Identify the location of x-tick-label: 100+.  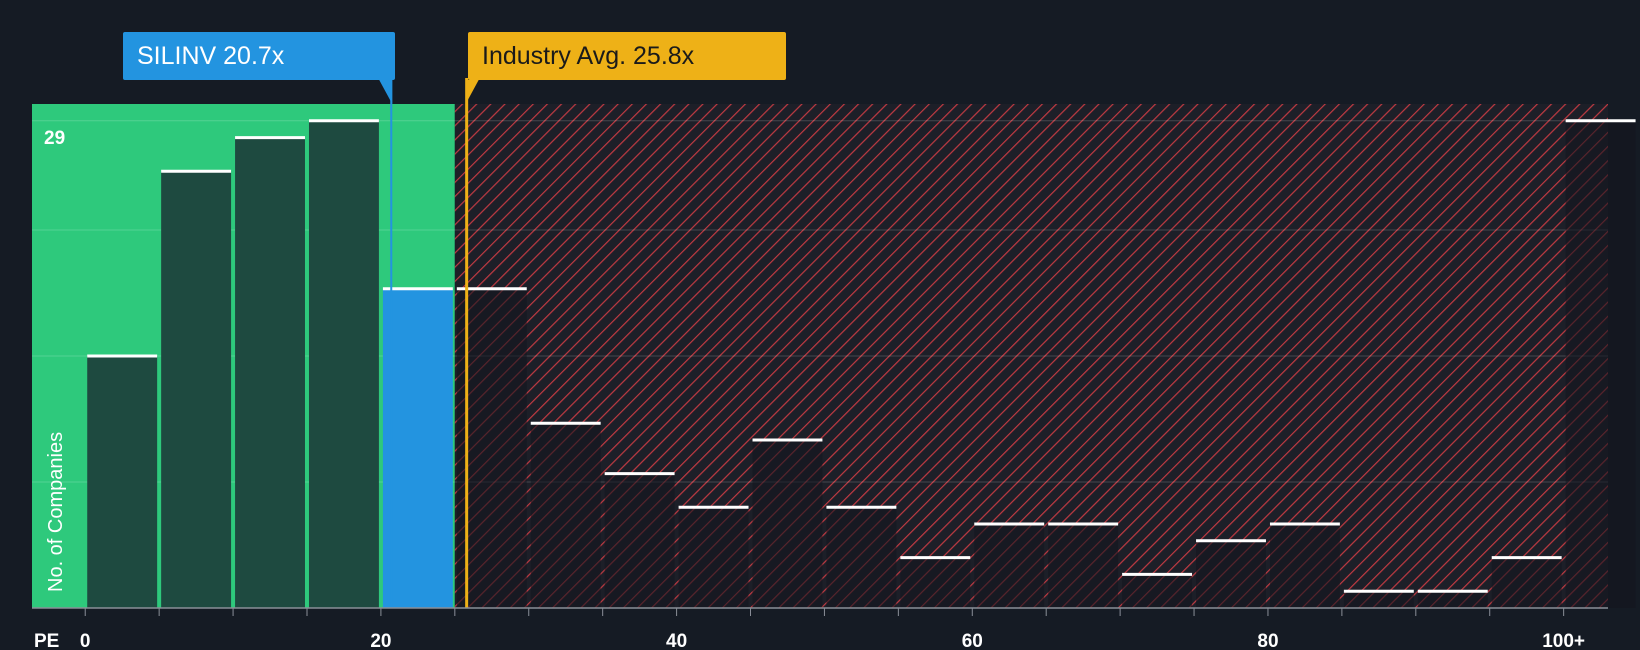
(1563, 640).